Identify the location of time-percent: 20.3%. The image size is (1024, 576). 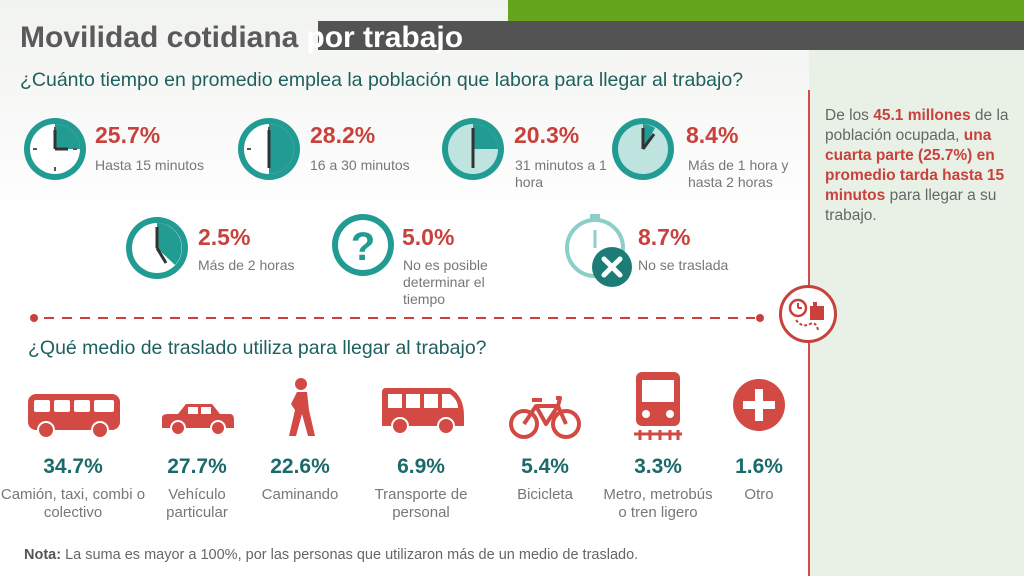
(547, 135).